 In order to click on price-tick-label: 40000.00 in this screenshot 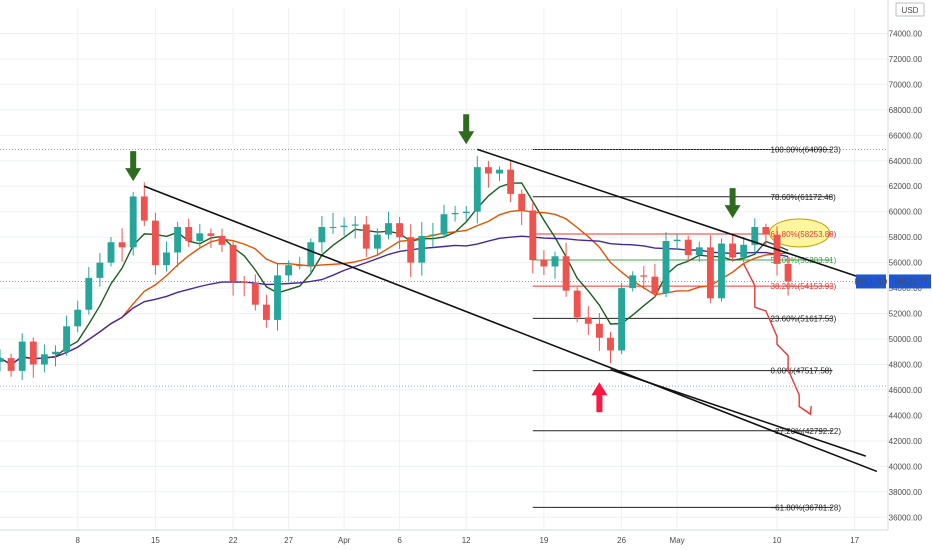, I will do `click(906, 466)`.